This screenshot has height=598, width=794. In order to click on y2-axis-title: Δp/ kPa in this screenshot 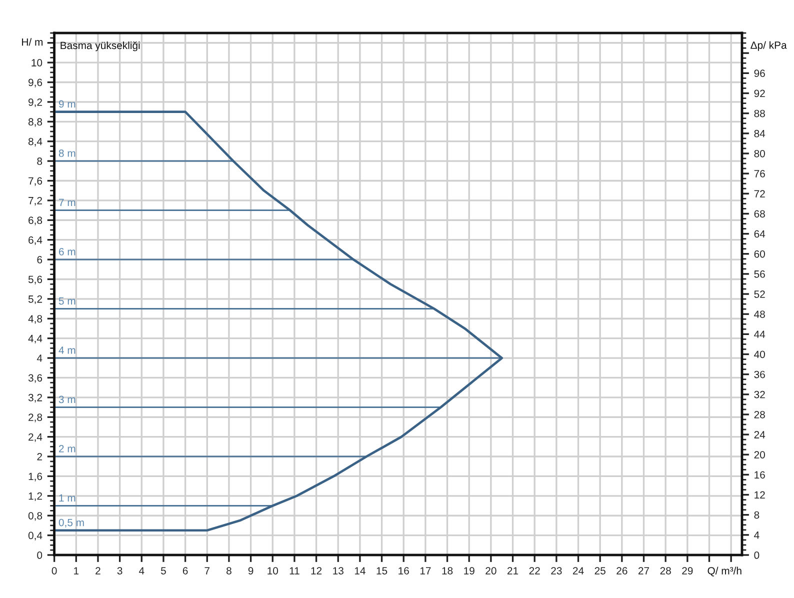, I will do `click(768, 46)`.